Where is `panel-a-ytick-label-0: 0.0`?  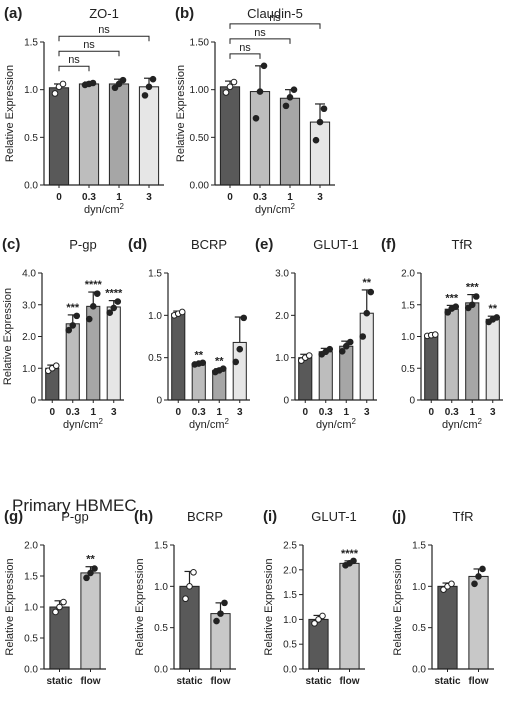
panel-a-ytick-label-0: 0.0 is located at coordinates (31, 186).